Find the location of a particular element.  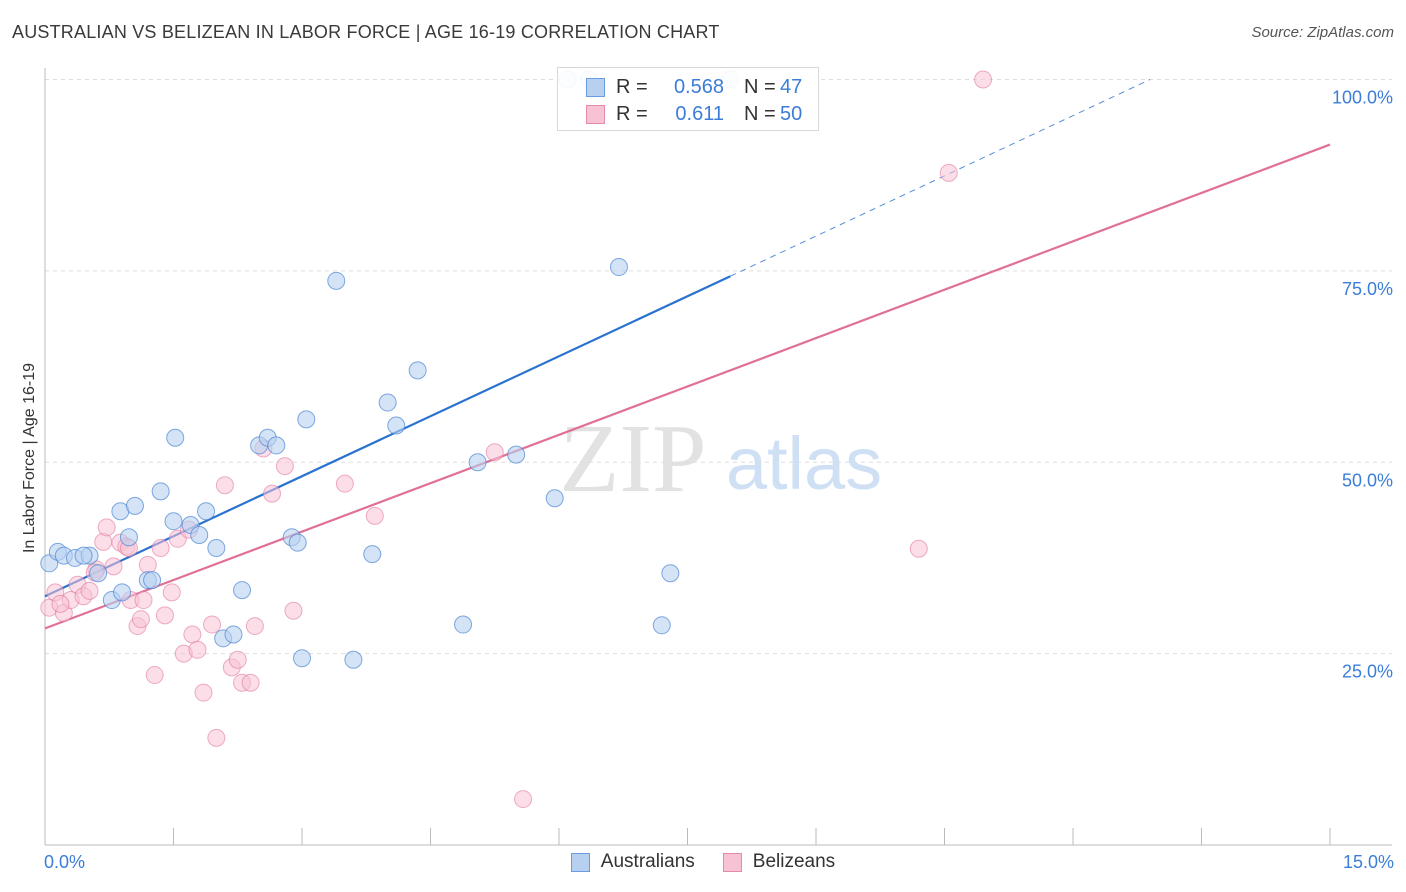

r-value: 0.568 is located at coordinates (698, 86).